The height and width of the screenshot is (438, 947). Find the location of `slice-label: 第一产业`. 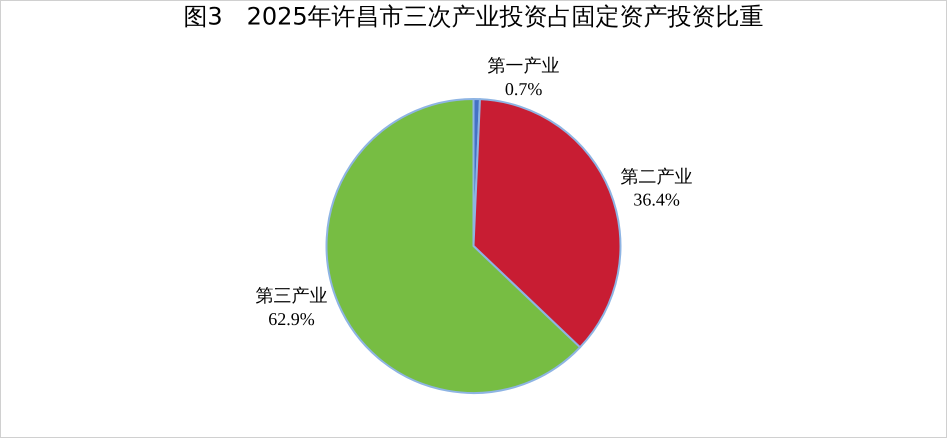

slice-label: 第一产业 is located at coordinates (524, 66).